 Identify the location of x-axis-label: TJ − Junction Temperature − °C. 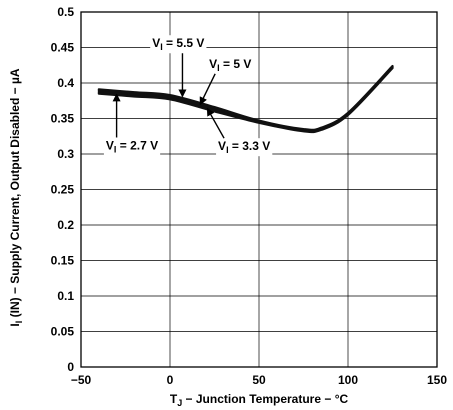
(259, 400).